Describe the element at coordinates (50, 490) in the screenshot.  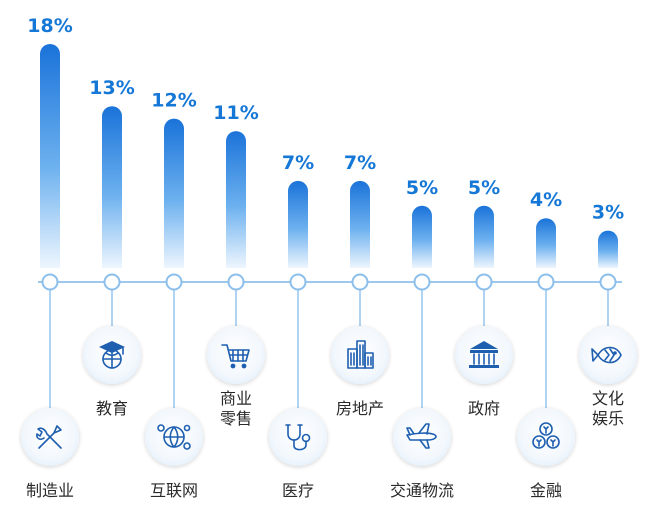
I see `category-label-1: 制造业` at that location.